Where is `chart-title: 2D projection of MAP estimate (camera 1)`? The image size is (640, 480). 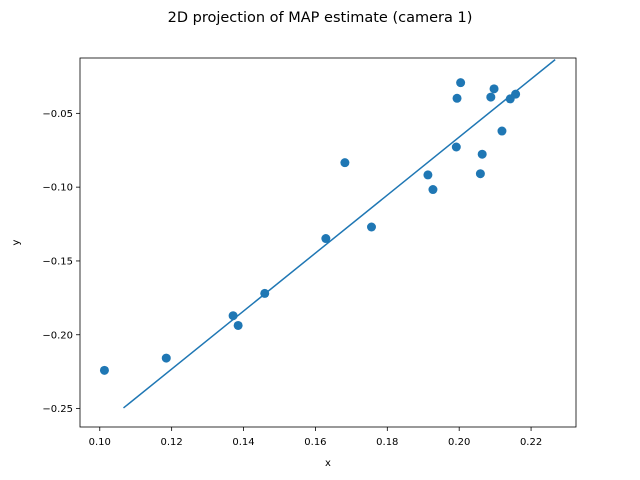
chart-title: 2D projection of MAP estimate (camera 1) is located at coordinates (320, 18).